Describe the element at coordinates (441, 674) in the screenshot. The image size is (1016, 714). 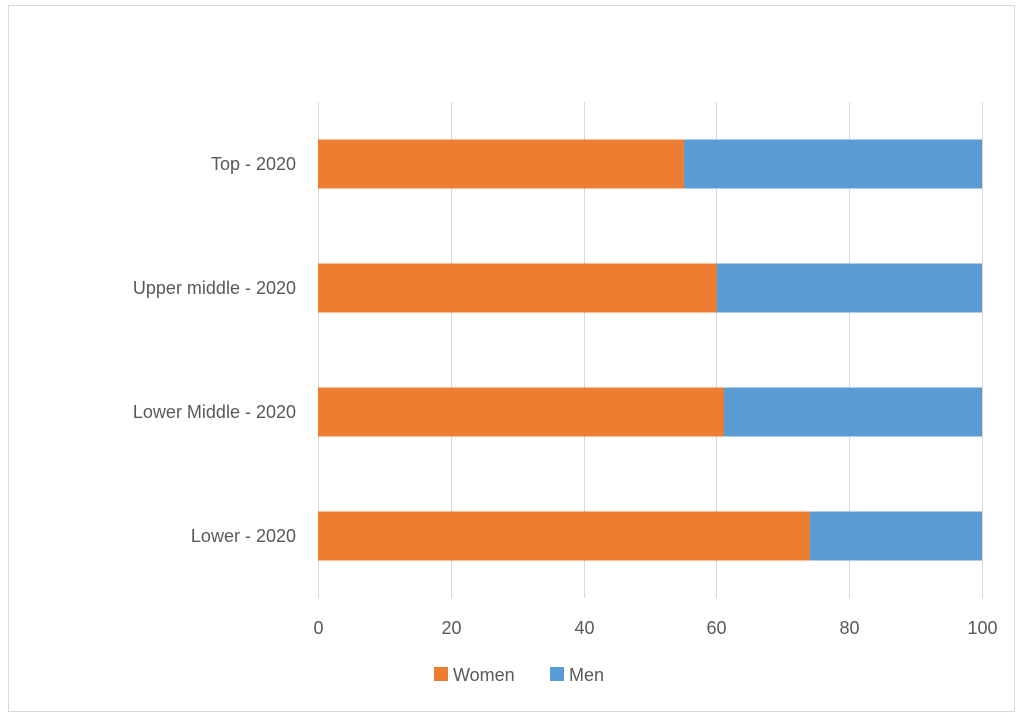
I see `legend-swatch-women` at that location.